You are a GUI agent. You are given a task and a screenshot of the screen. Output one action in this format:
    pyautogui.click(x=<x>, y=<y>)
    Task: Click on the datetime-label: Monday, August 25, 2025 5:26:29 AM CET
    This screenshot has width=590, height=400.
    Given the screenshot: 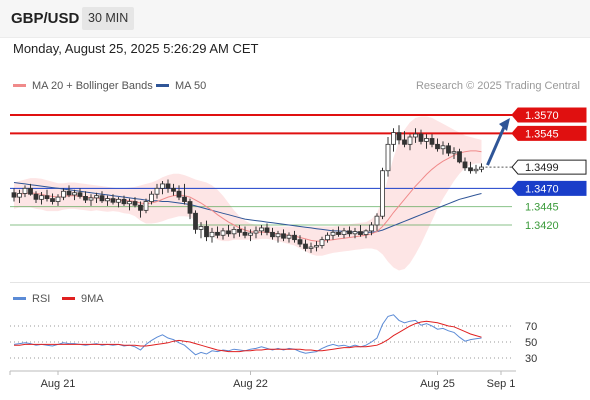 What is the action you would take?
    pyautogui.click(x=136, y=48)
    